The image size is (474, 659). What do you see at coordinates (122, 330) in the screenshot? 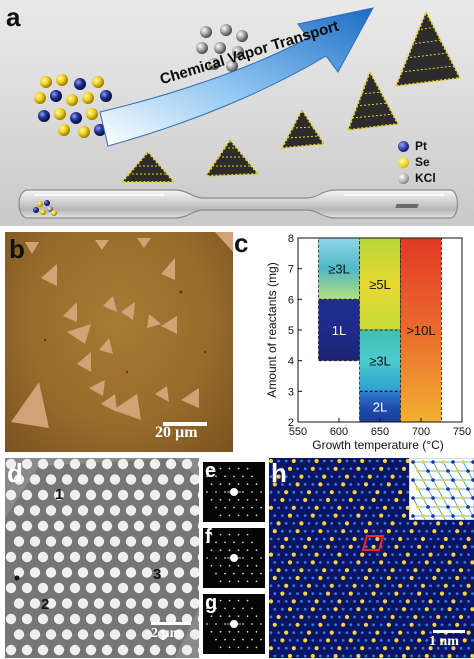
I see `optical-flakes` at bounding box center [122, 330].